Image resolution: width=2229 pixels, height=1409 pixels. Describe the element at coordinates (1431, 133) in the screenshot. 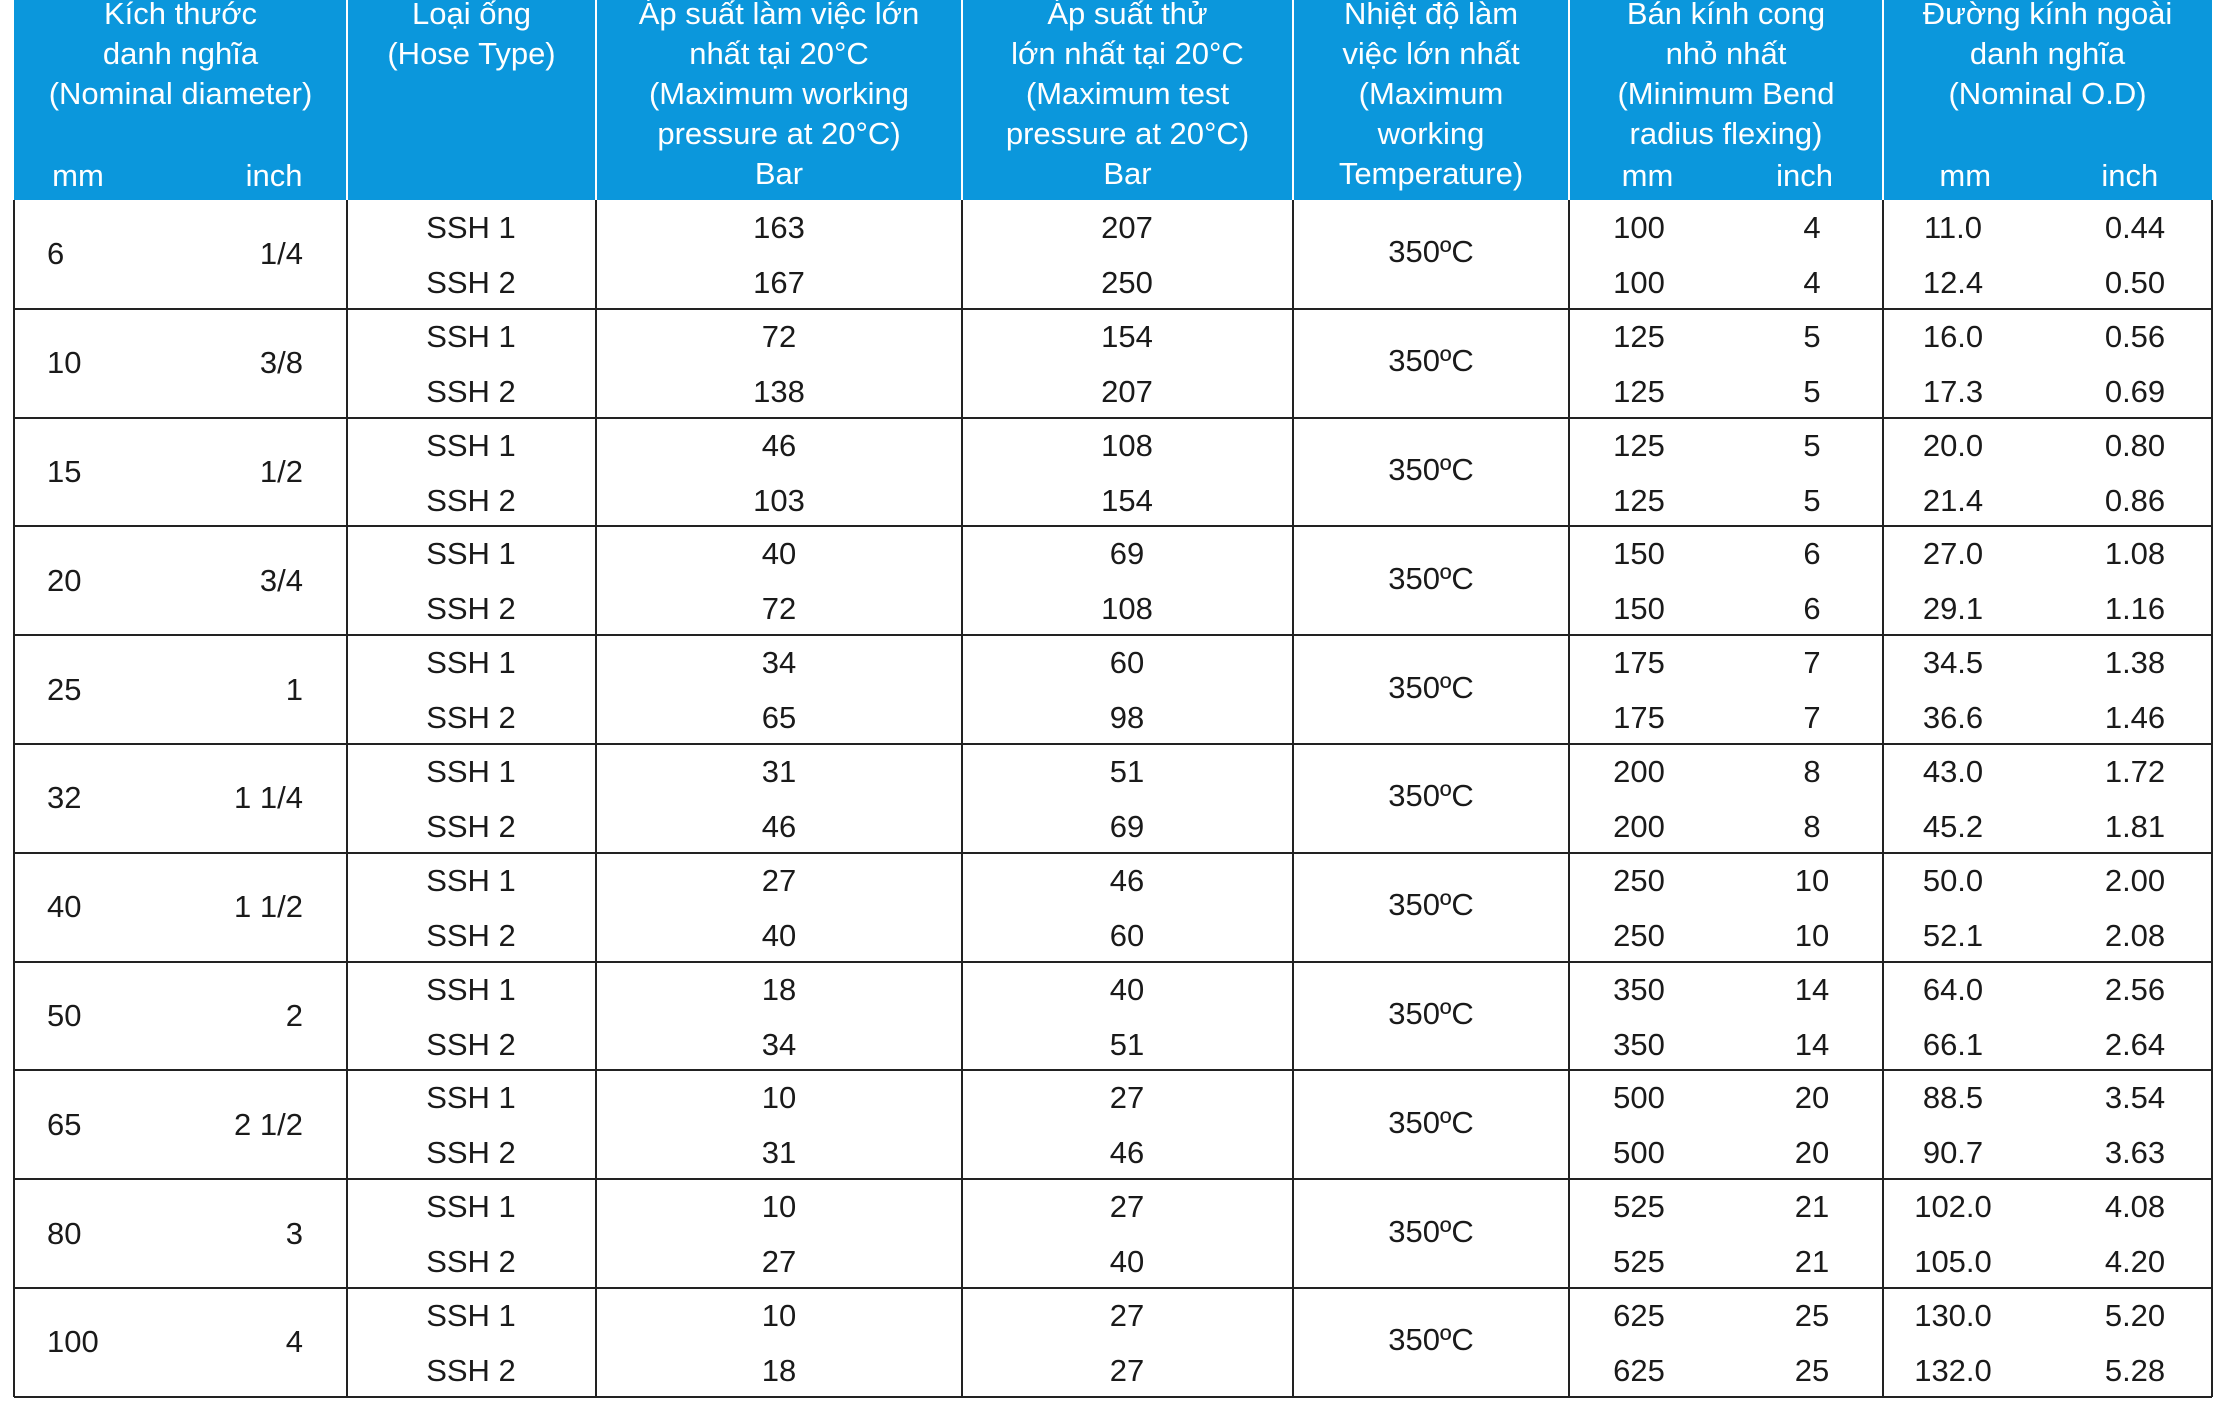

I see `header-text: working` at that location.